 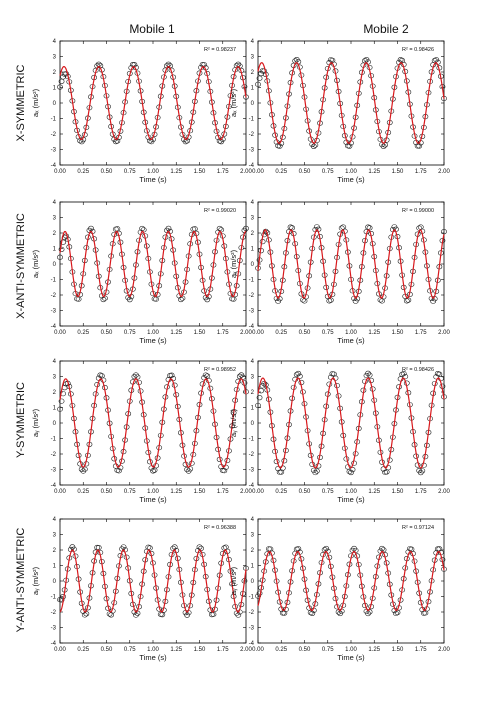 I want to click on x-tick-label: 0.75, so click(x=328, y=333).